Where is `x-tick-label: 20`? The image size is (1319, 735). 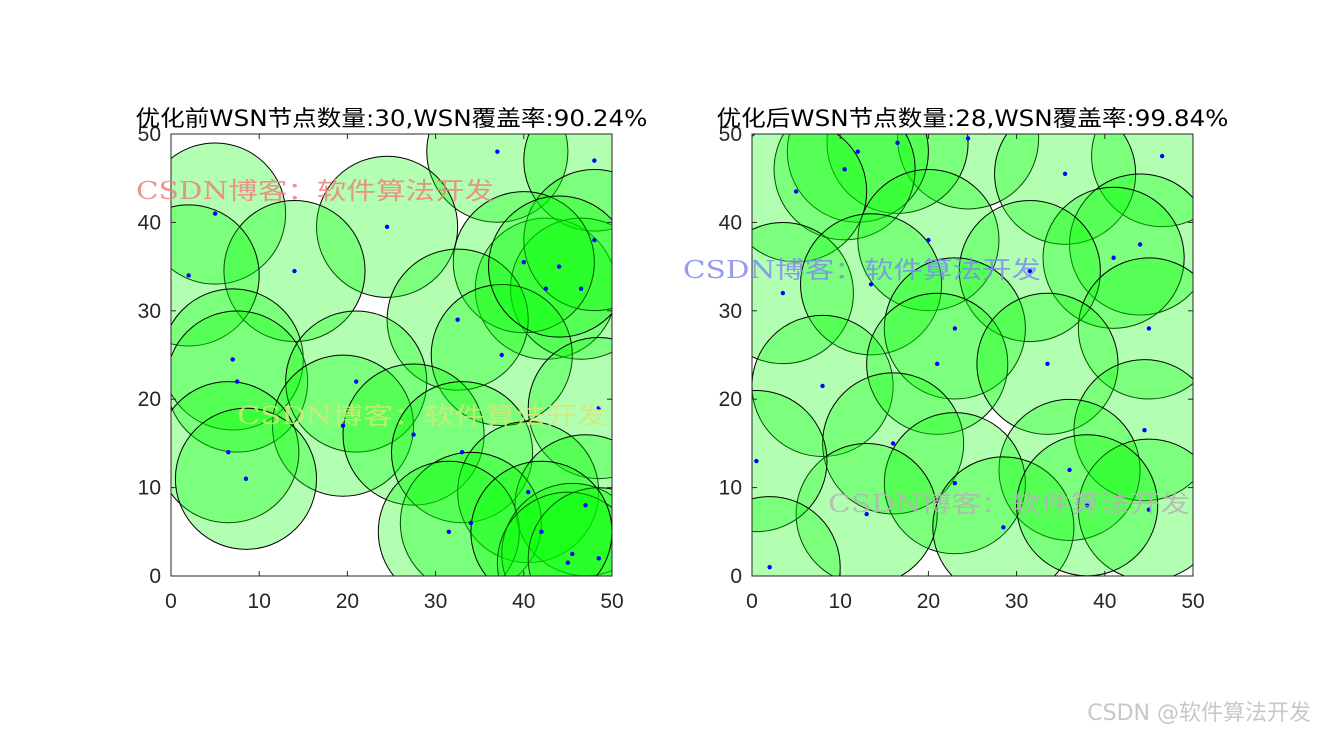 x-tick-label: 20 is located at coordinates (928, 601).